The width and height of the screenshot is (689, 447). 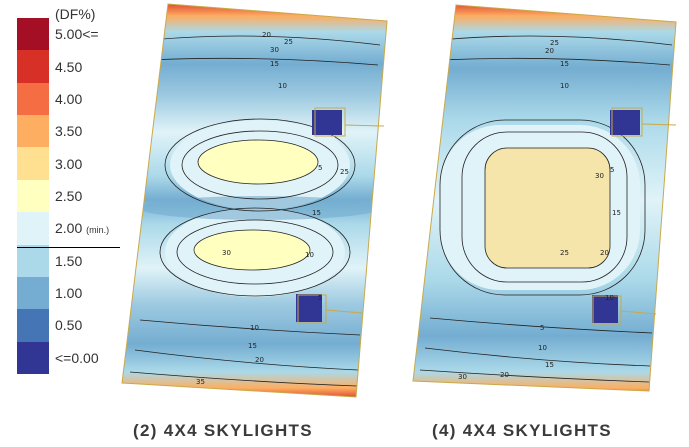 What do you see at coordinates (200, 382) in the screenshot?
I see `contour-label: 35` at bounding box center [200, 382].